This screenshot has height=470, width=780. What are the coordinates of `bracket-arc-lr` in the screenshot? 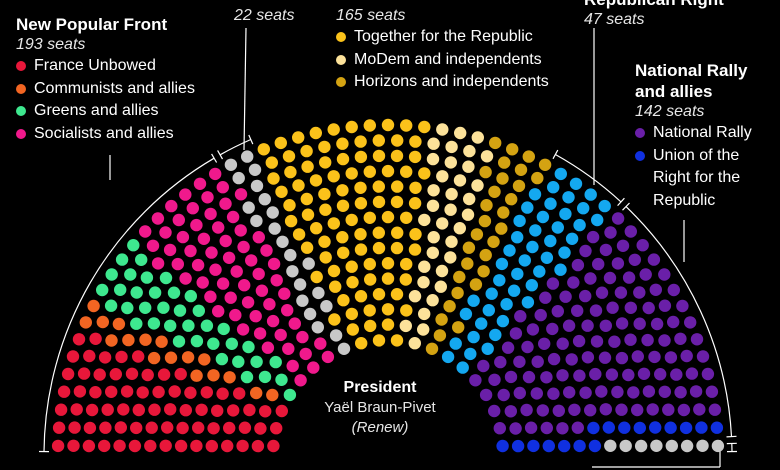 It's located at (588, 178).